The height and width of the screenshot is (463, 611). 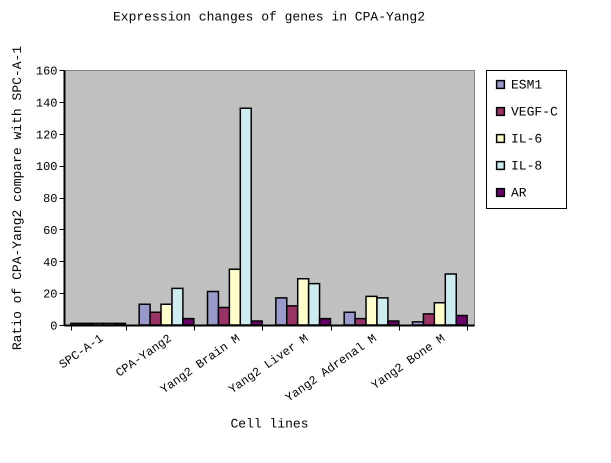 I want to click on y-tick-label: 140, so click(x=47, y=103).